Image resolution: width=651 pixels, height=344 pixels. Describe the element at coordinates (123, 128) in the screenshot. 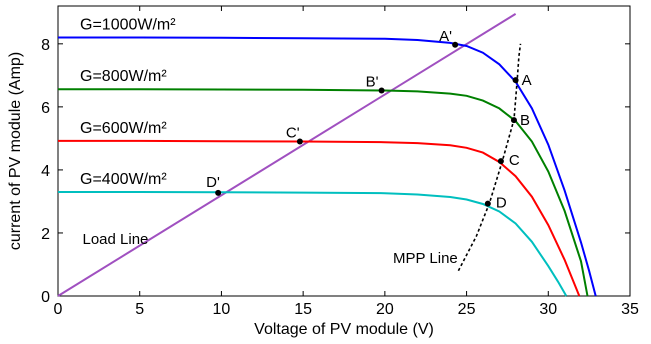

I see `series-label-3: G=600W/m²` at that location.